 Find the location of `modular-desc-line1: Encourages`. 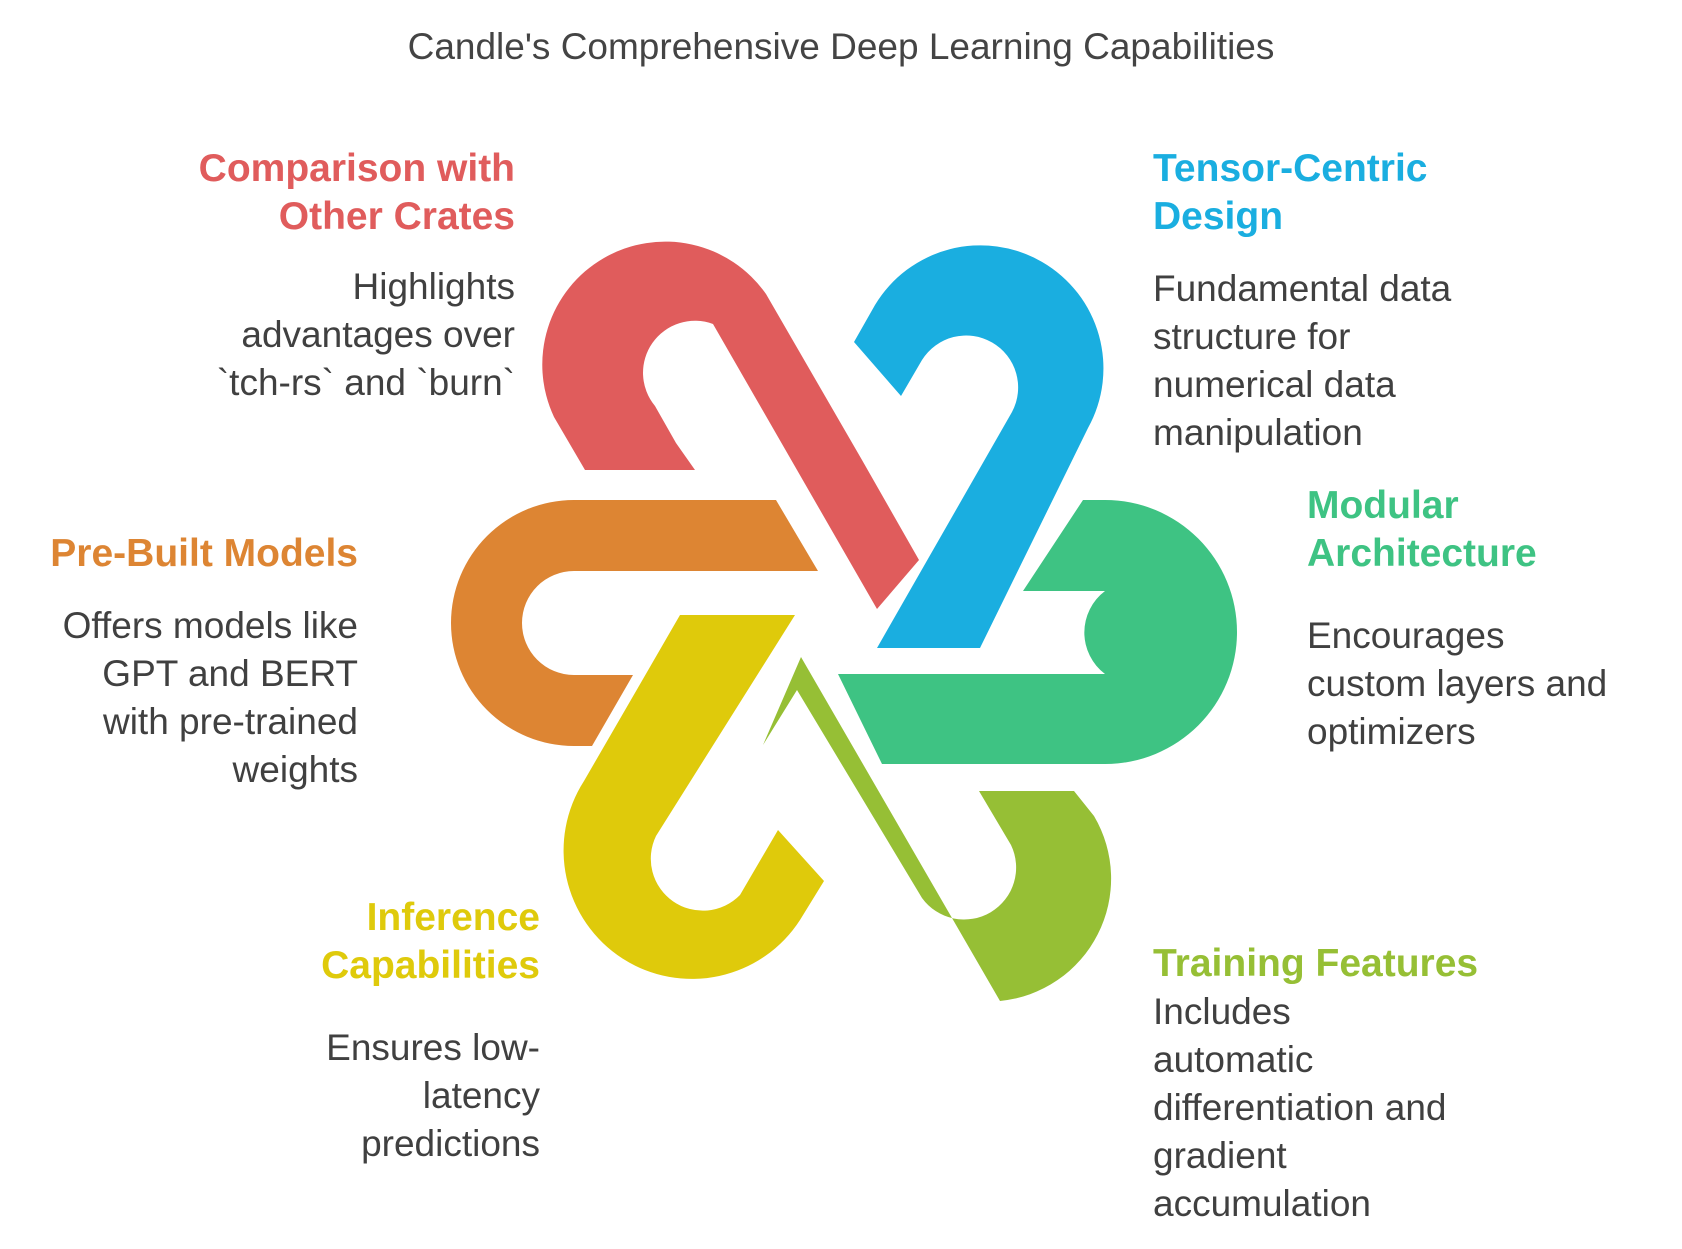

modular-desc-line1: Encourages is located at coordinates (1406, 635).